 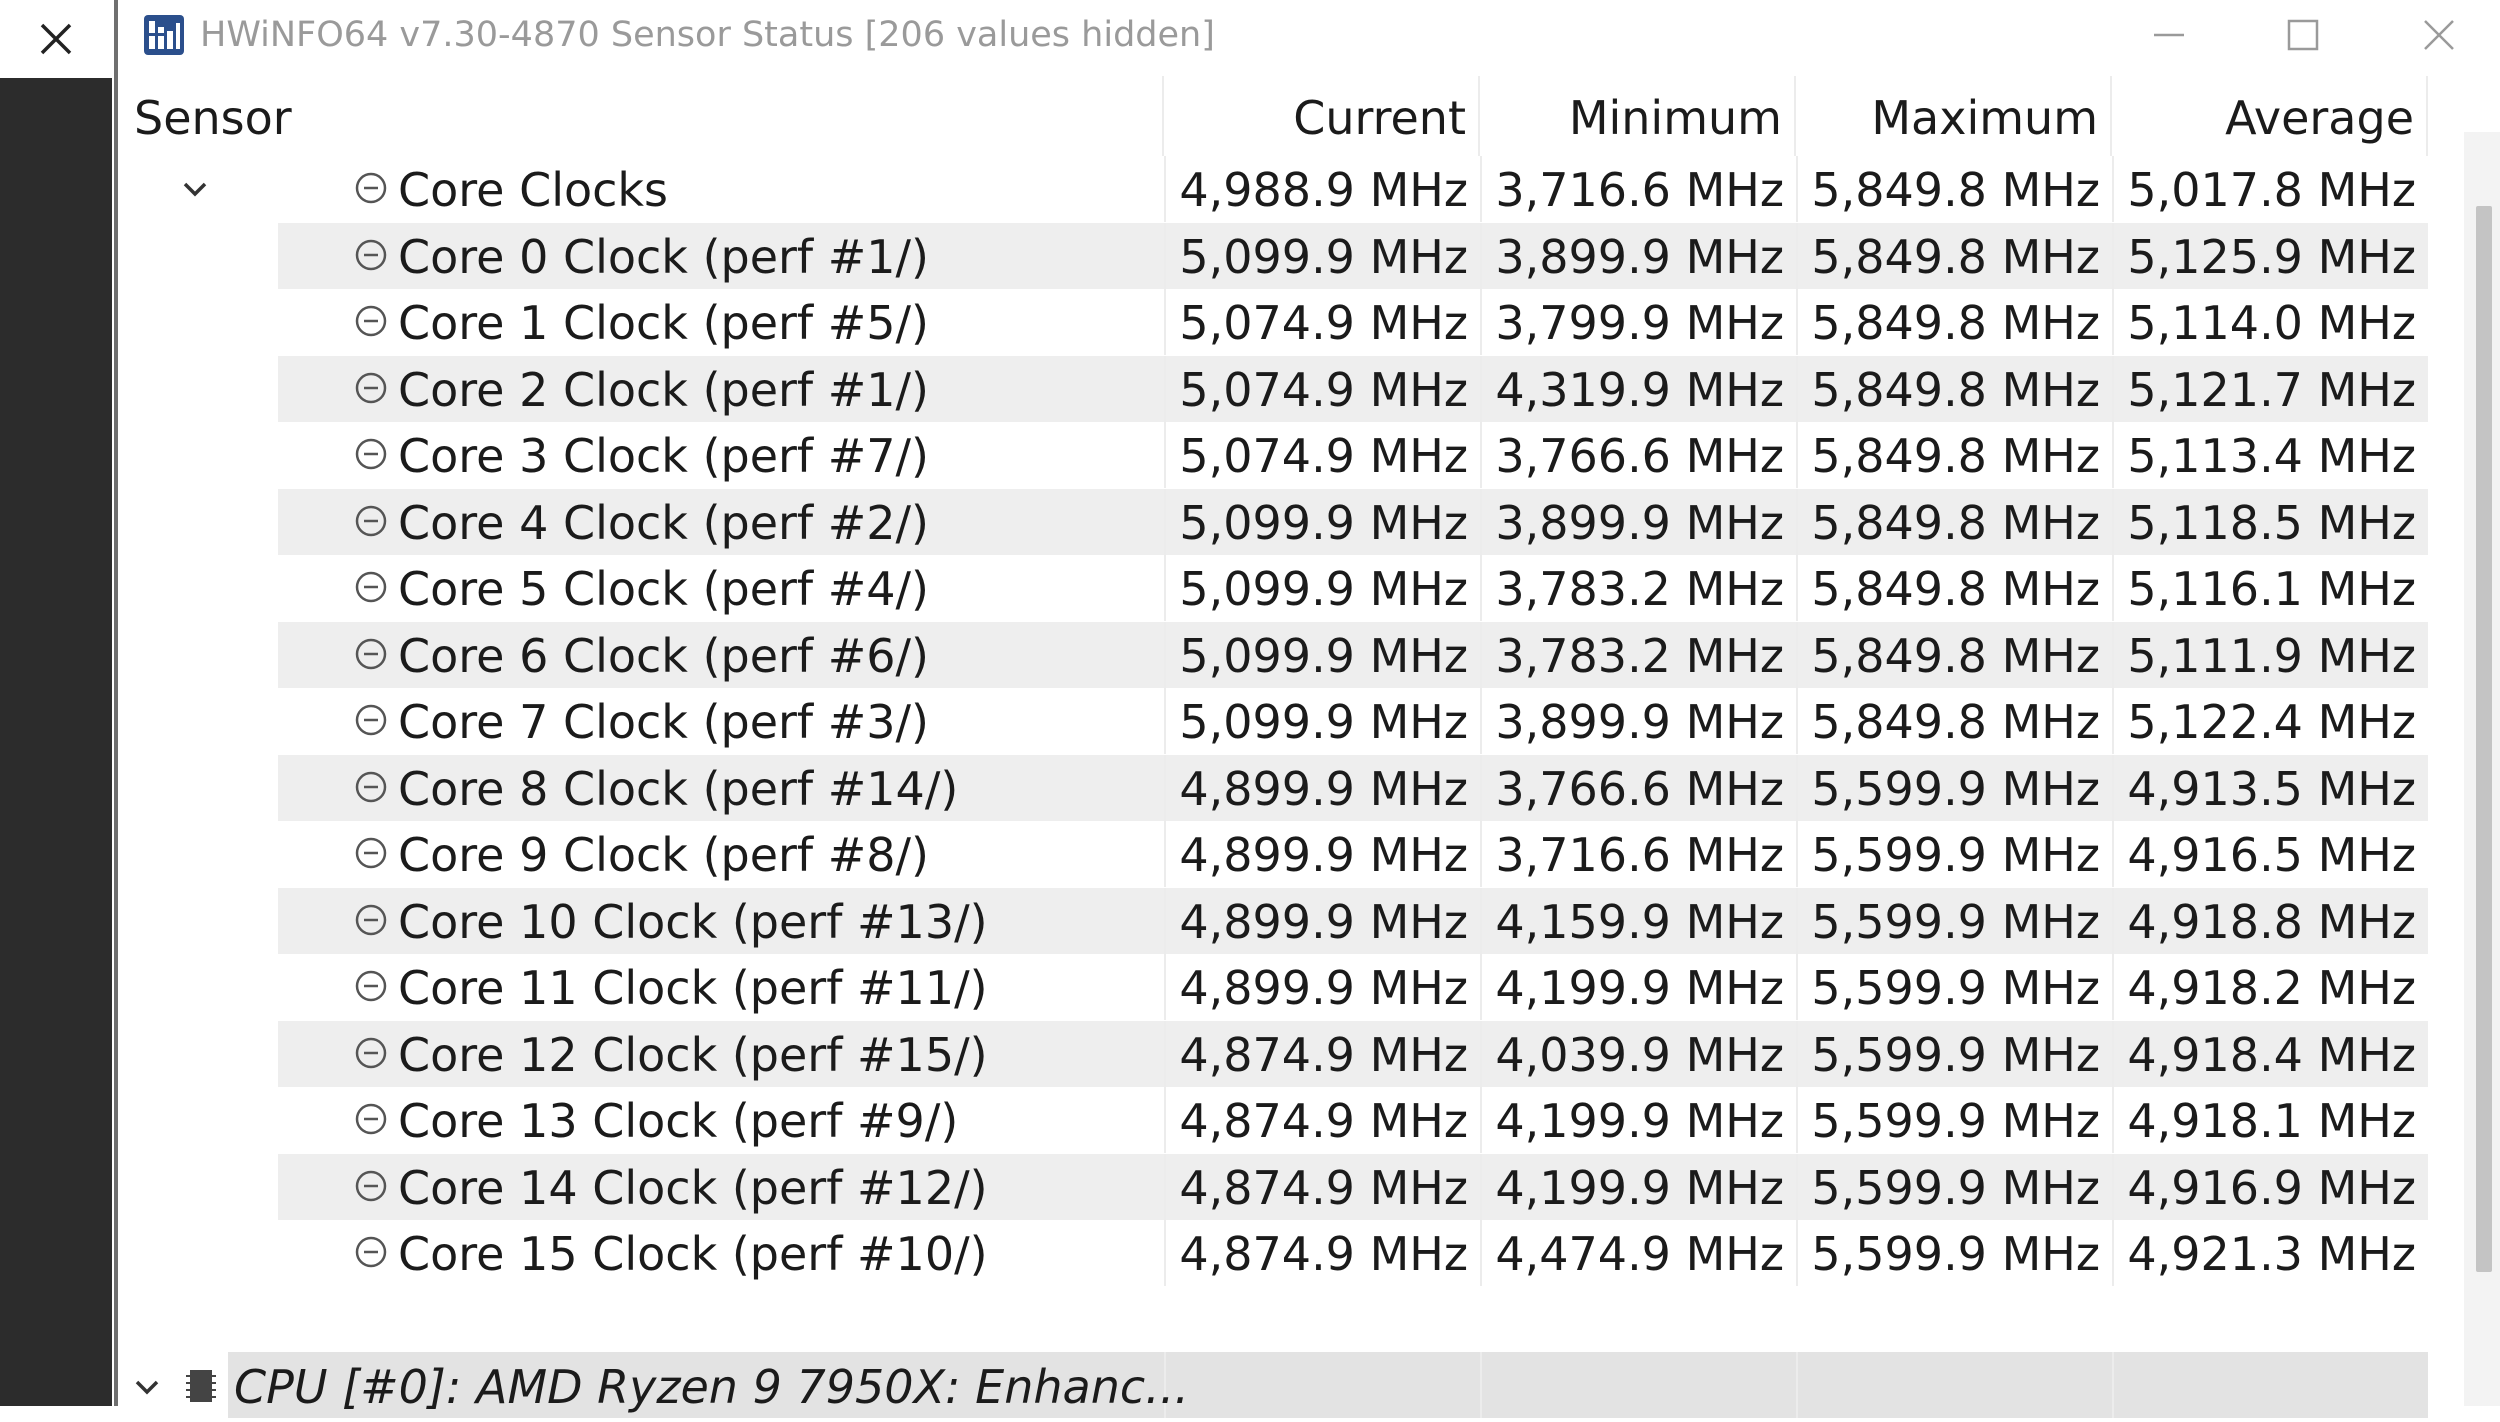 I want to click on column-header-minimum: Minimum, so click(x=1638, y=116).